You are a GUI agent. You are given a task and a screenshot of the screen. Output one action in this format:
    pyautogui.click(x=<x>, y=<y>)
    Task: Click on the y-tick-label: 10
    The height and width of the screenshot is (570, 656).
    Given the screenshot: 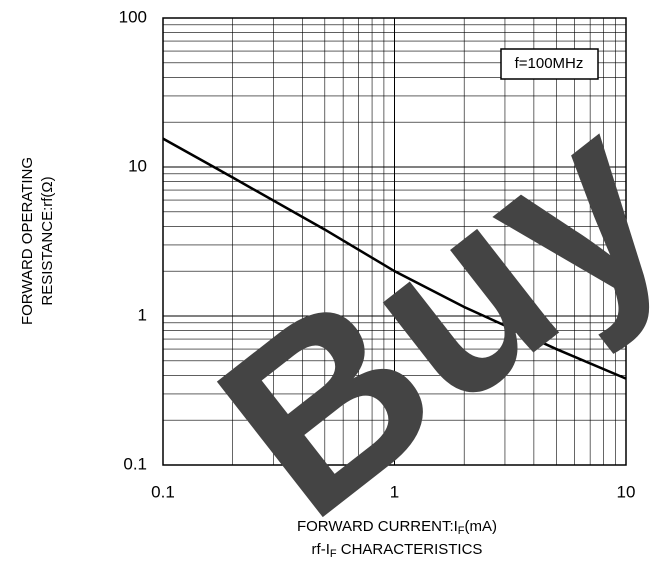 What is the action you would take?
    pyautogui.click(x=137, y=165)
    